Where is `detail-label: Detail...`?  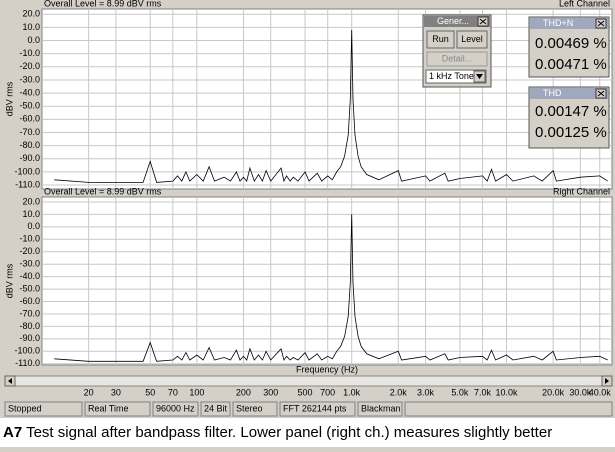 detail-label: Detail... is located at coordinates (457, 58).